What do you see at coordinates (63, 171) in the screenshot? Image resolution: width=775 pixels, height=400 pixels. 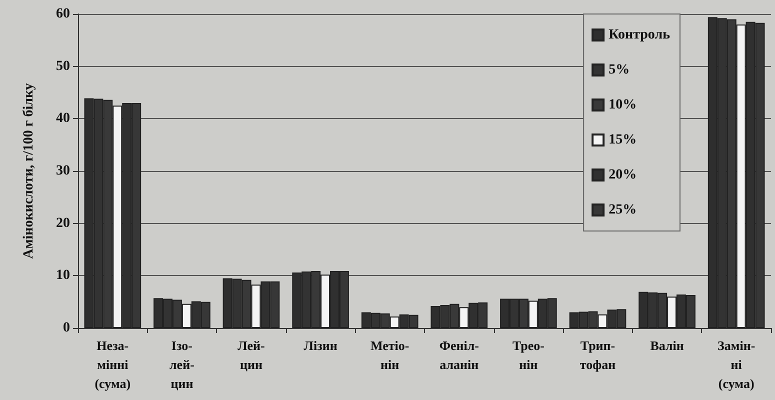 I see `y-tick-label: 30` at bounding box center [63, 171].